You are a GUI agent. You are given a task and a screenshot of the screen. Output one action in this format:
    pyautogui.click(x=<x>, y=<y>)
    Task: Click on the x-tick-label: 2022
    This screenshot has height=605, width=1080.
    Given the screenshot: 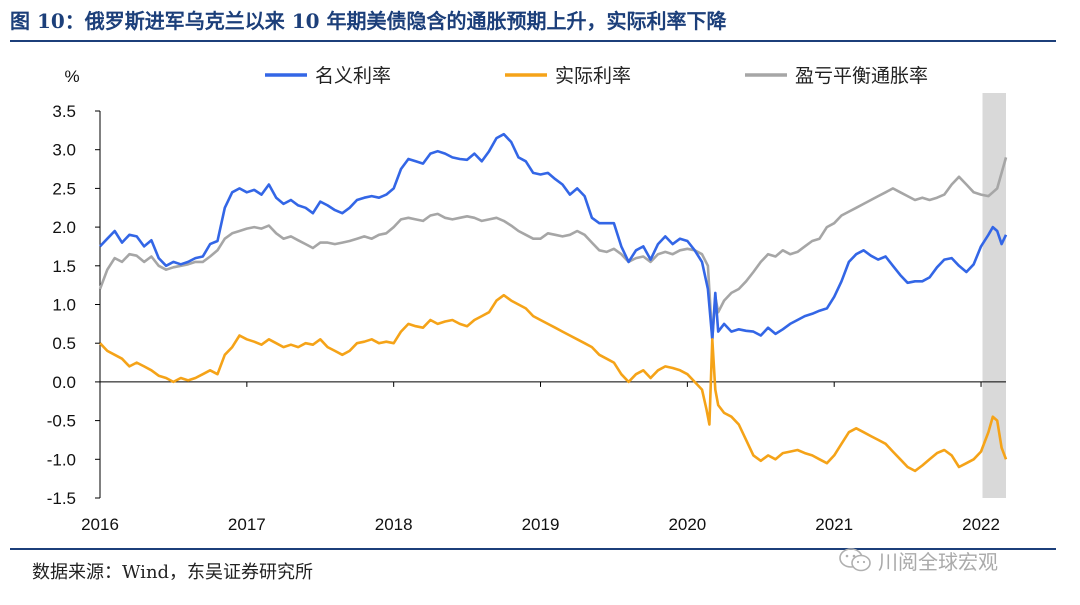 What is the action you would take?
    pyautogui.click(x=981, y=524)
    